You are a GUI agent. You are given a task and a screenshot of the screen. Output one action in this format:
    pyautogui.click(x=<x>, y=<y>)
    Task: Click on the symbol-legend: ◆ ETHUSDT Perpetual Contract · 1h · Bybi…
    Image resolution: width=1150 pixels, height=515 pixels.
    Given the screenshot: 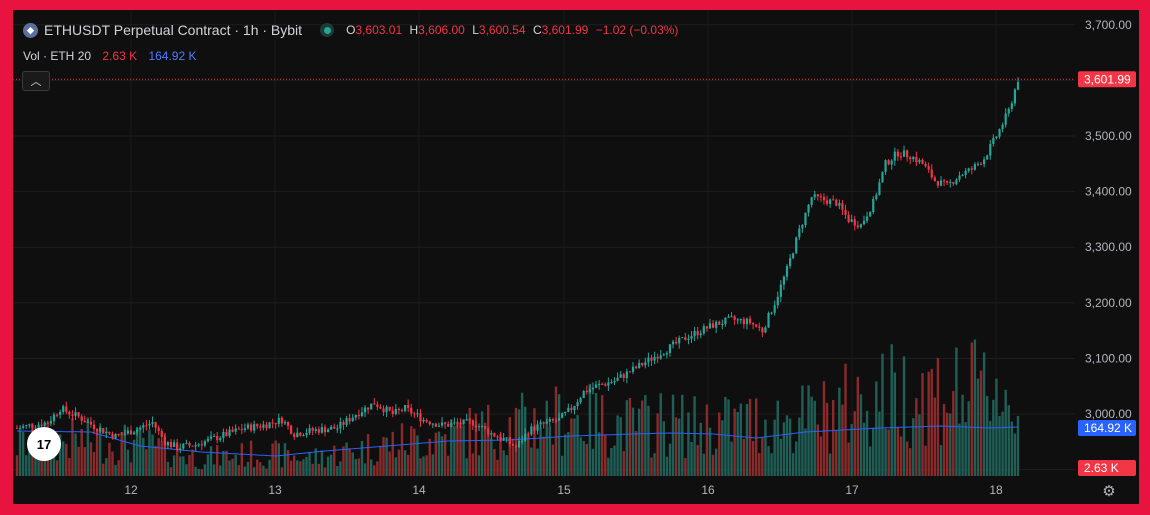 What is the action you would take?
    pyautogui.click(x=352, y=30)
    